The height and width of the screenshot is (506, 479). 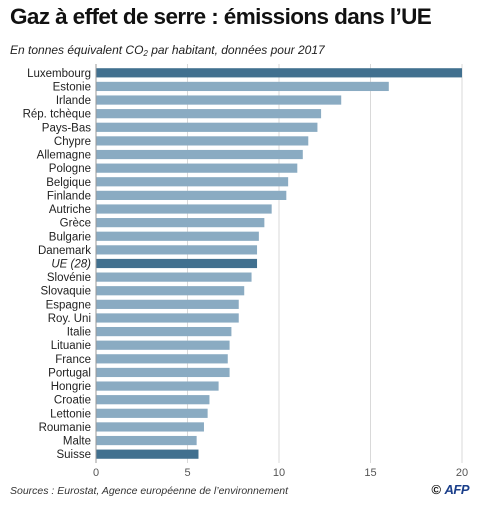 I want to click on x-tick-label-15: 15, so click(x=370, y=473).